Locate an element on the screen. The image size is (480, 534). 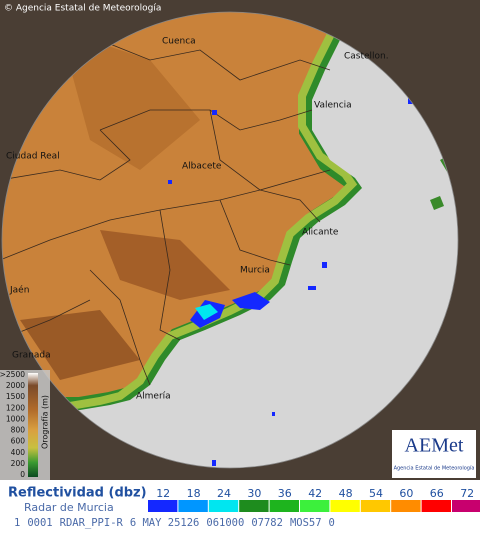
status-field: 6 MAY 25126 is located at coordinates (165, 523).